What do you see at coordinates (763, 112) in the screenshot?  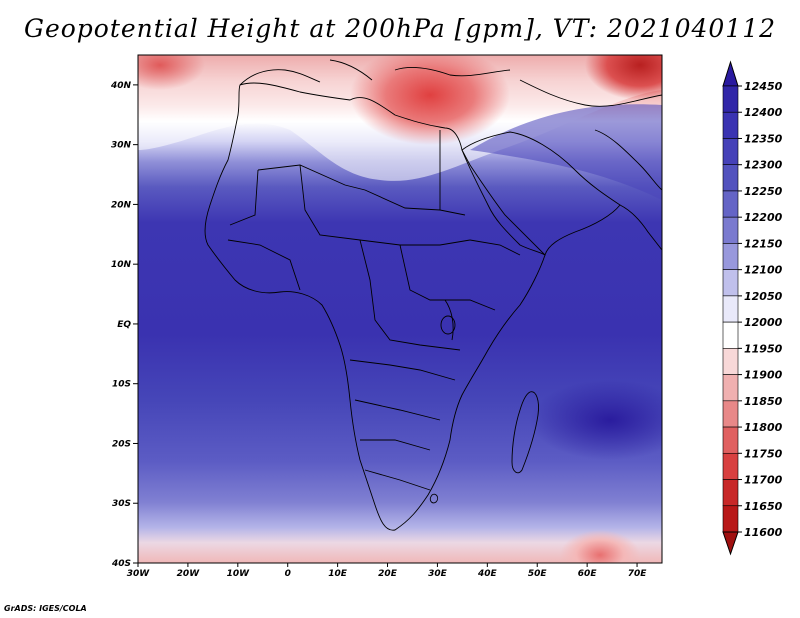 I see `colorbar-label: 12400` at bounding box center [763, 112].